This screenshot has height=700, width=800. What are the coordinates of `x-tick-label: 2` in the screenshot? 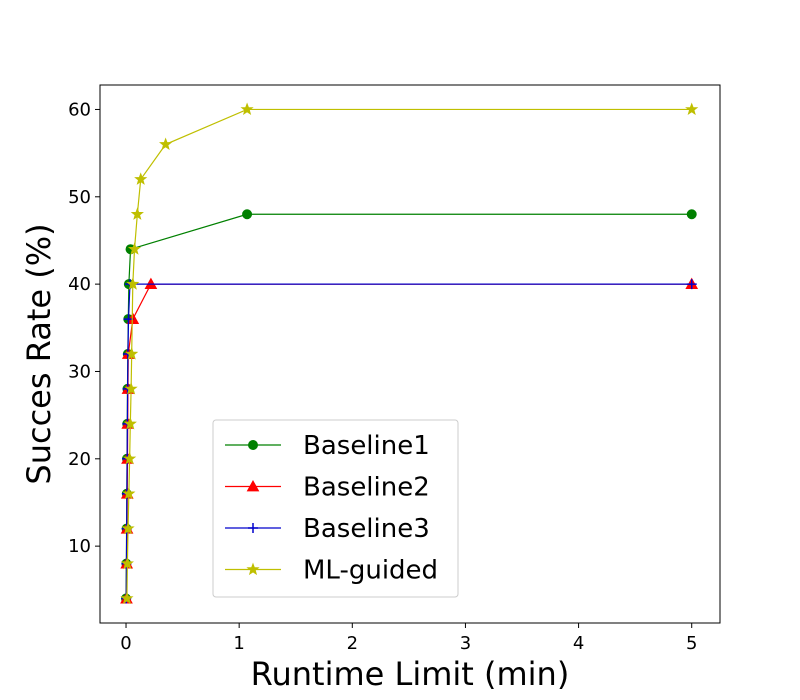 It's located at (352, 643).